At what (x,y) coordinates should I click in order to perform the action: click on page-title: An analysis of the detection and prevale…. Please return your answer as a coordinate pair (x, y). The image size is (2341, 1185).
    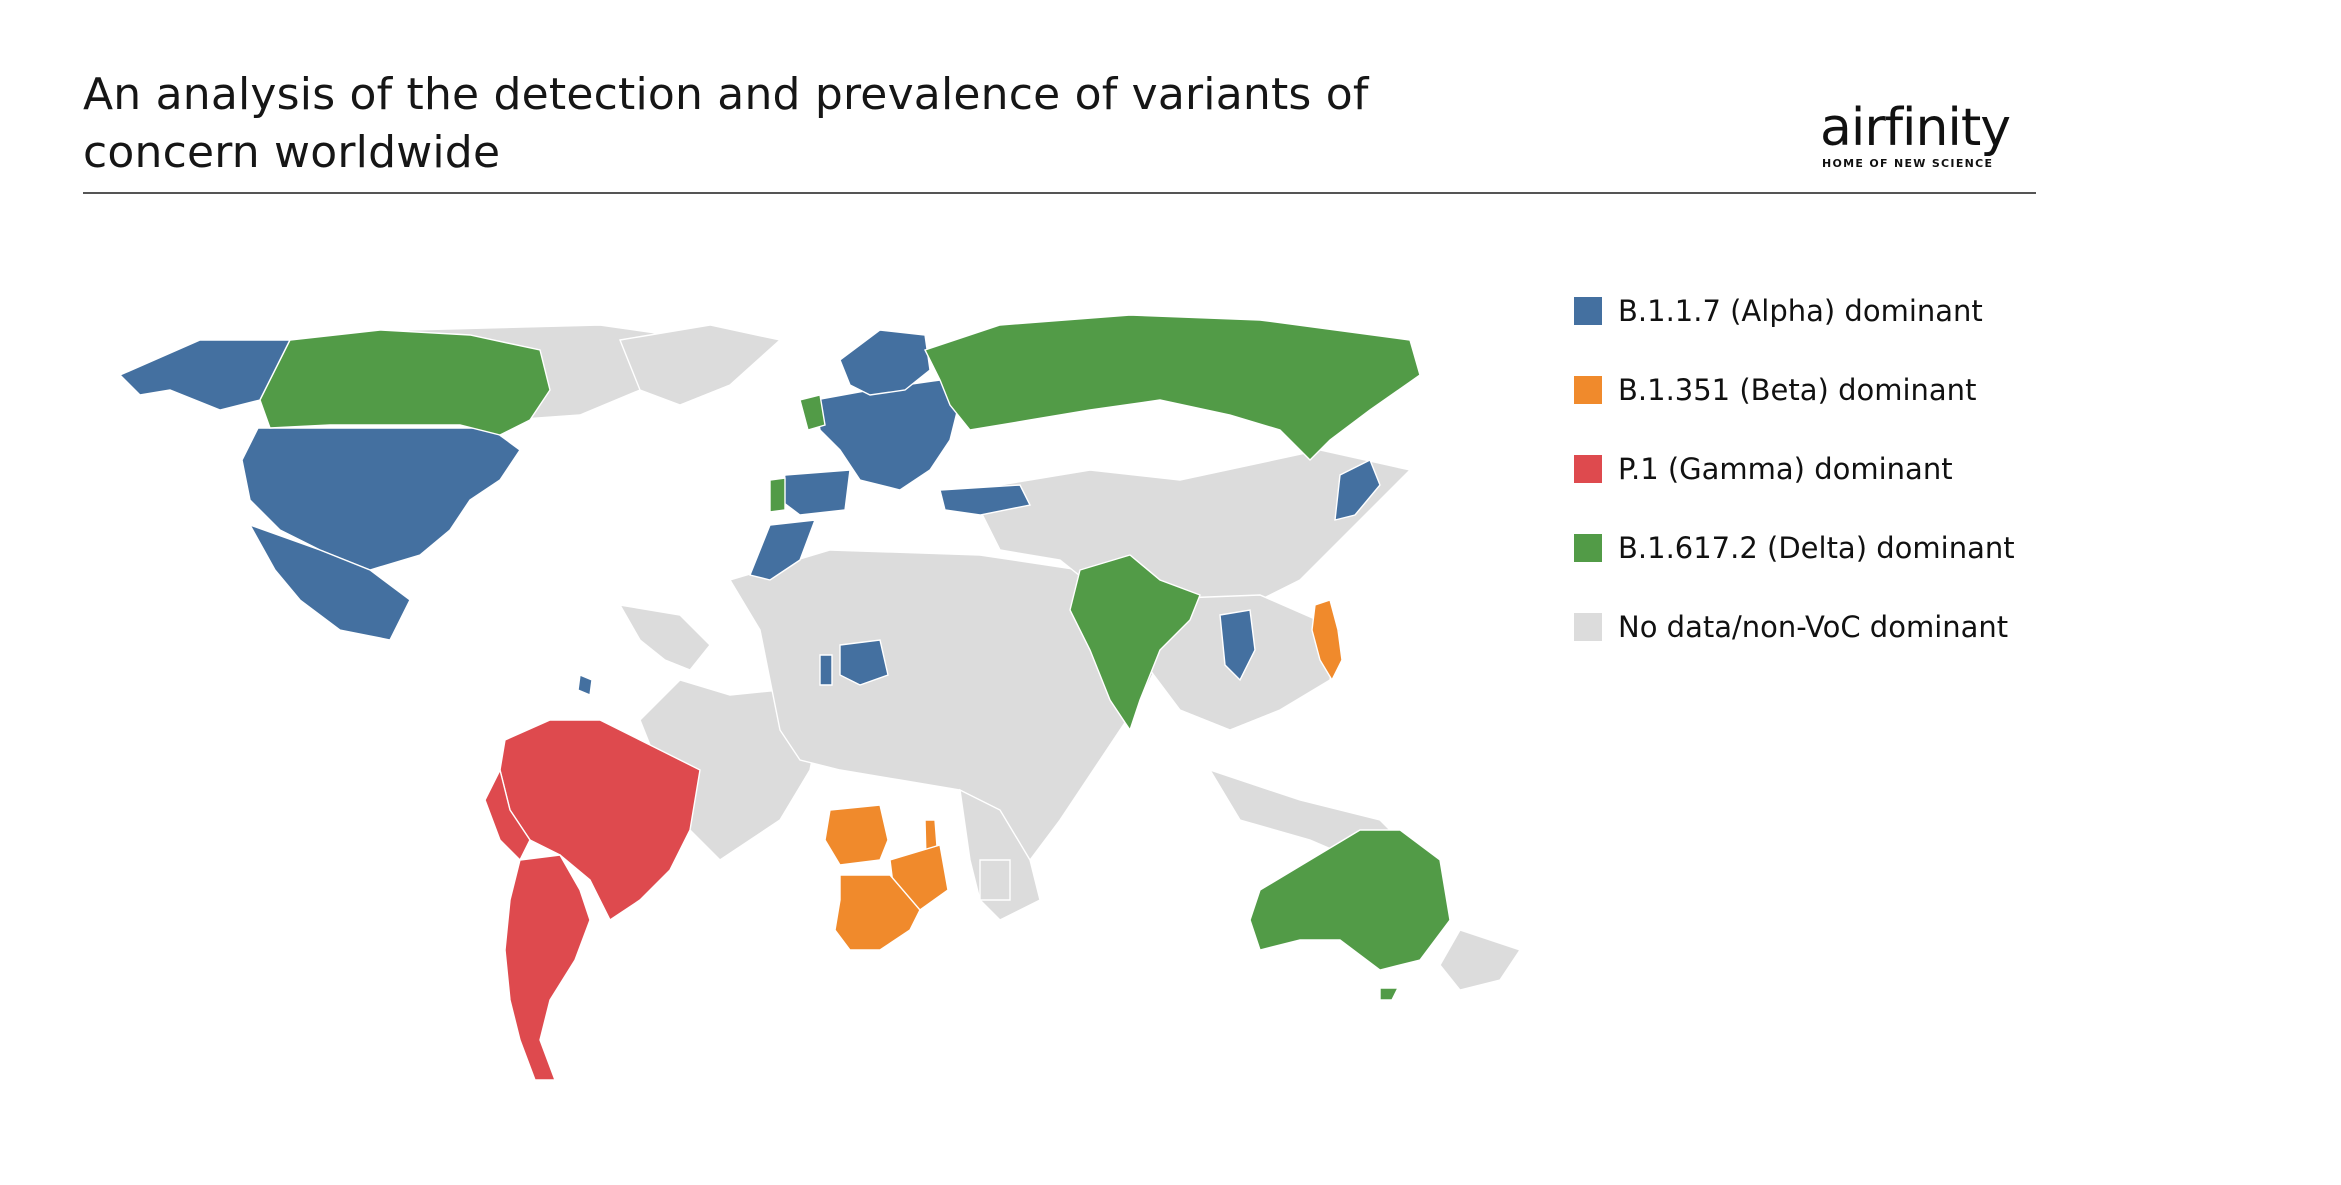
    Looking at the image, I should click on (726, 123).